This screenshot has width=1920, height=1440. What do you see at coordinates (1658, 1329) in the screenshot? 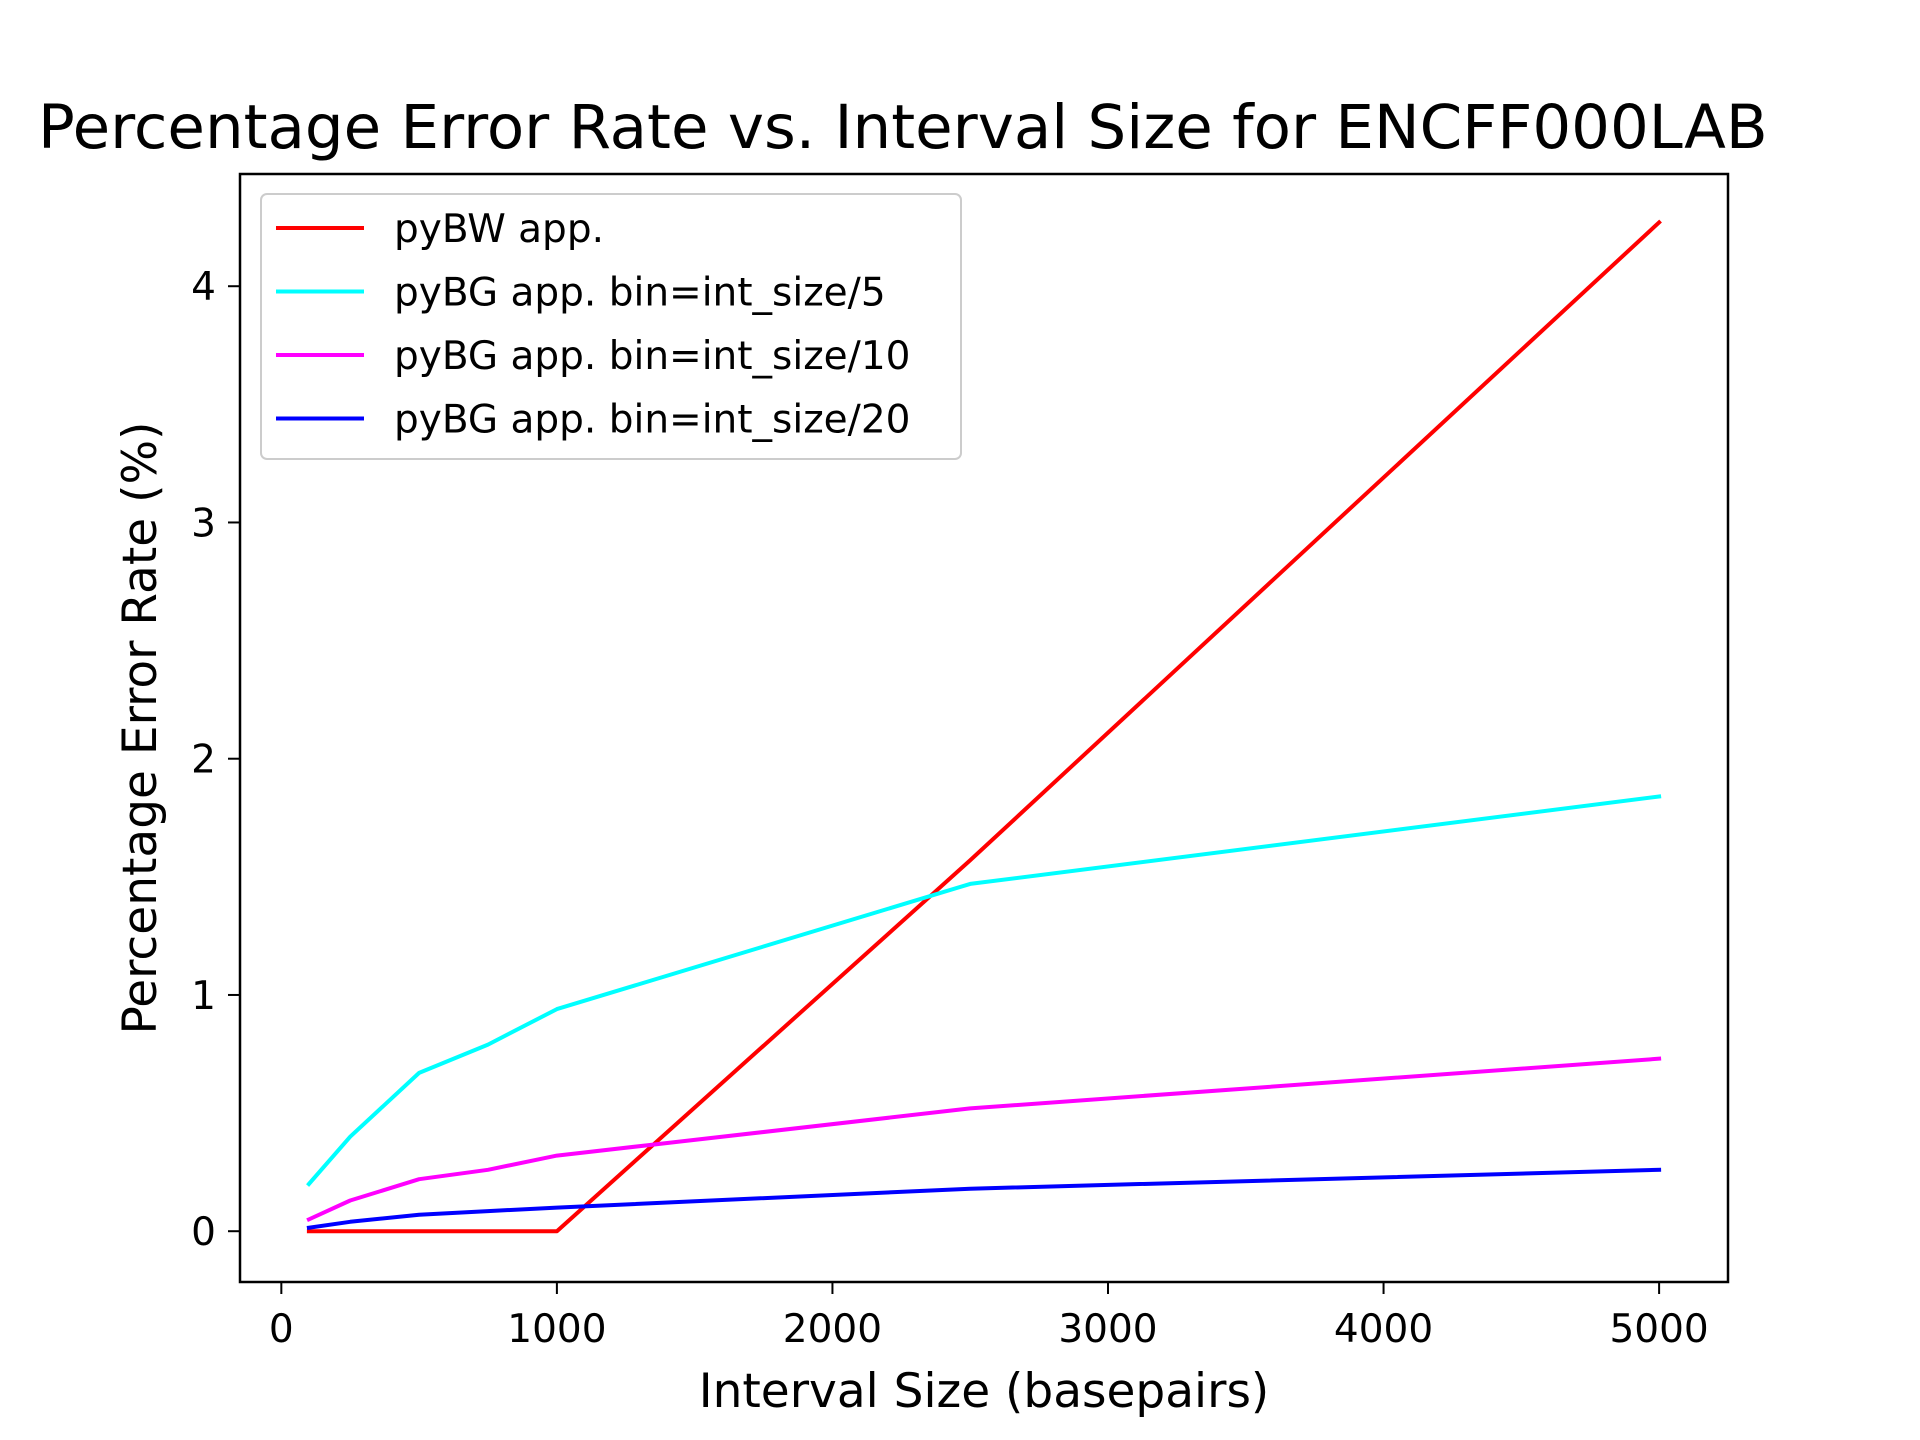
I see `x-tick-label: 5000` at bounding box center [1658, 1329].